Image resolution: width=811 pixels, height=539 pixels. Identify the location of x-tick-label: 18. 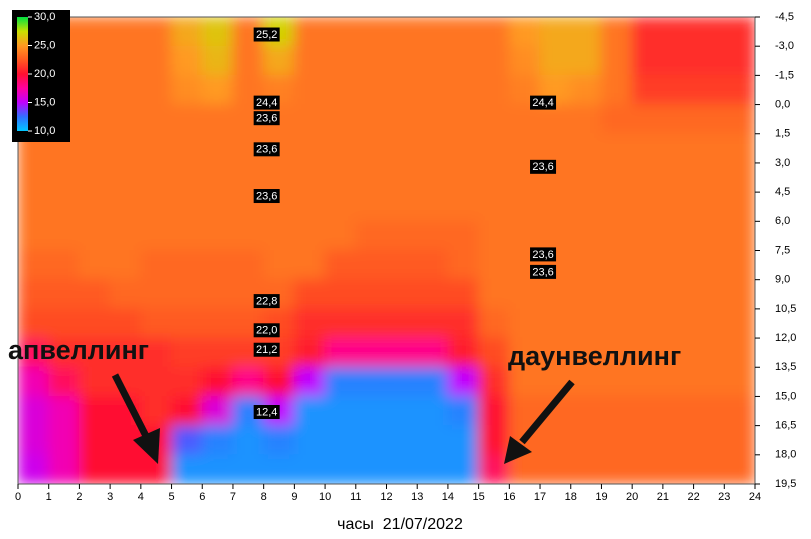
(571, 497).